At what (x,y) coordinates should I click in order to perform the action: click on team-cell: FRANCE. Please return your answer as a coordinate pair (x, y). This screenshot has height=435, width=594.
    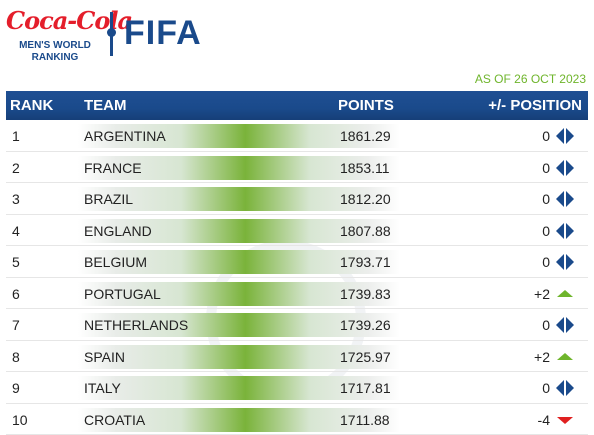
    Looking at the image, I should click on (113, 168).